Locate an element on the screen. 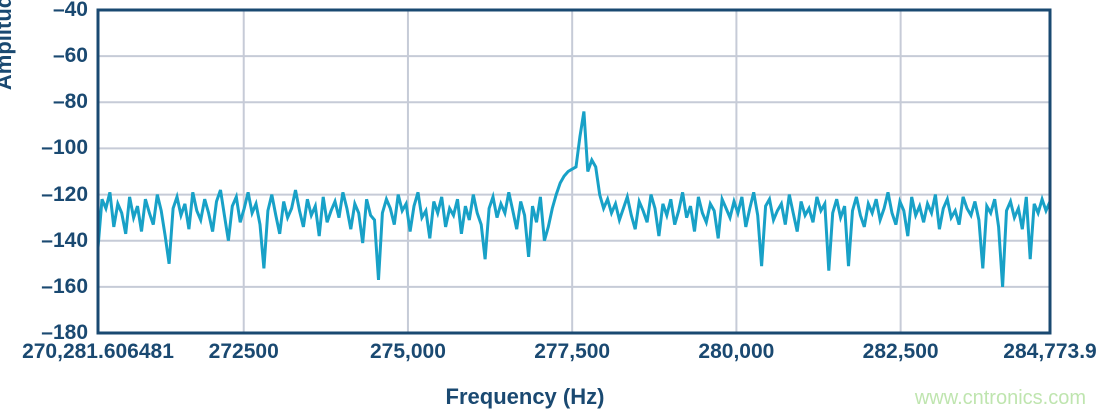  x-tick-label: 280,000 is located at coordinates (736, 351).